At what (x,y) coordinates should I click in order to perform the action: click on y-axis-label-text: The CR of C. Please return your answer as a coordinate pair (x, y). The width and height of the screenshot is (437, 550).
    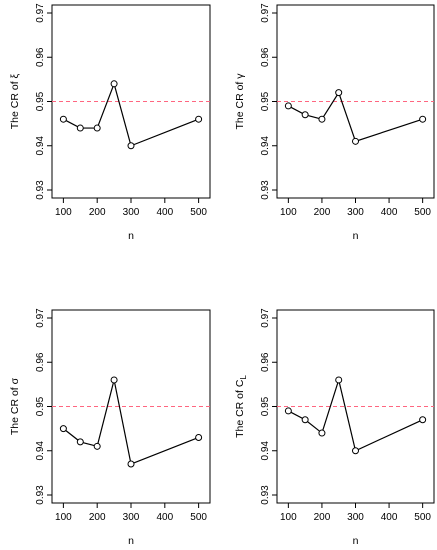
    Looking at the image, I should click on (240, 408).